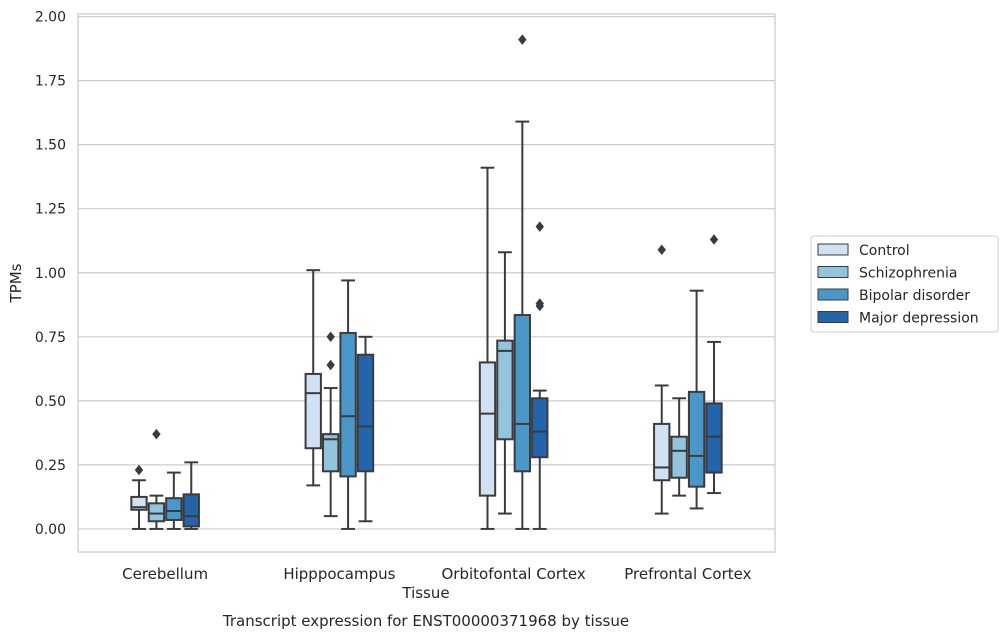 The height and width of the screenshot is (639, 1007). Describe the element at coordinates (50, 146) in the screenshot. I see `y-tick-label: 1.50` at that location.